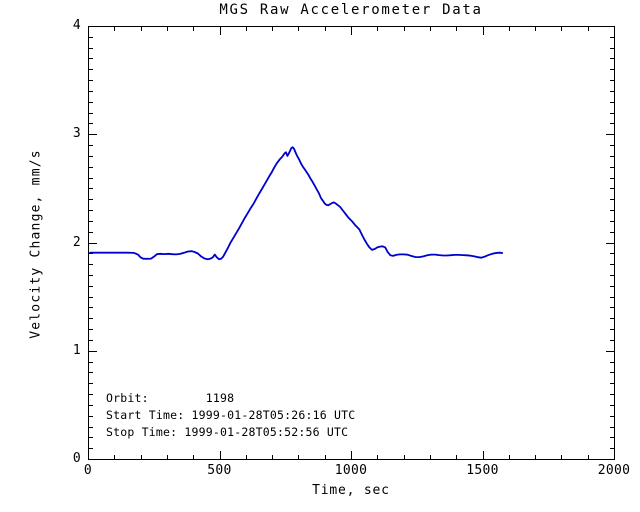 This screenshot has height=512, width=640. Describe the element at coordinates (351, 490) in the screenshot. I see `x-axis-label: Time, sec` at that location.